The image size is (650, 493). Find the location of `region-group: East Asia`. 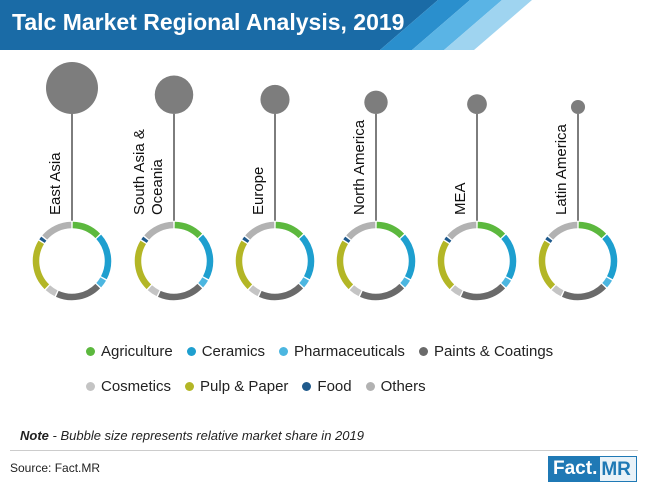

region-group: East Asia is located at coordinates (72, 181).